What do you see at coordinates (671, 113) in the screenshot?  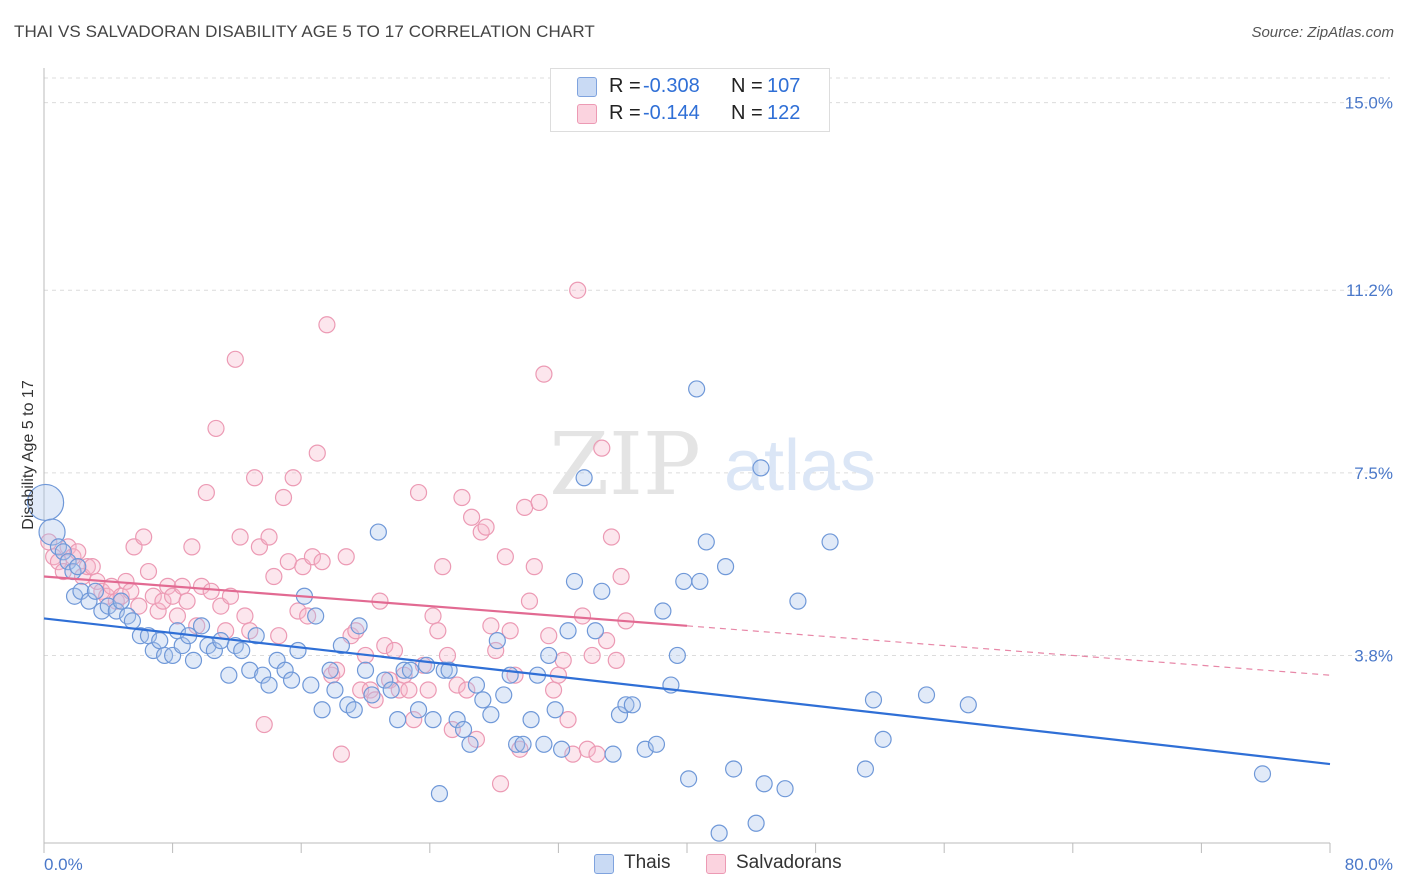 I see `legend-r-value: -0.144` at bounding box center [671, 113].